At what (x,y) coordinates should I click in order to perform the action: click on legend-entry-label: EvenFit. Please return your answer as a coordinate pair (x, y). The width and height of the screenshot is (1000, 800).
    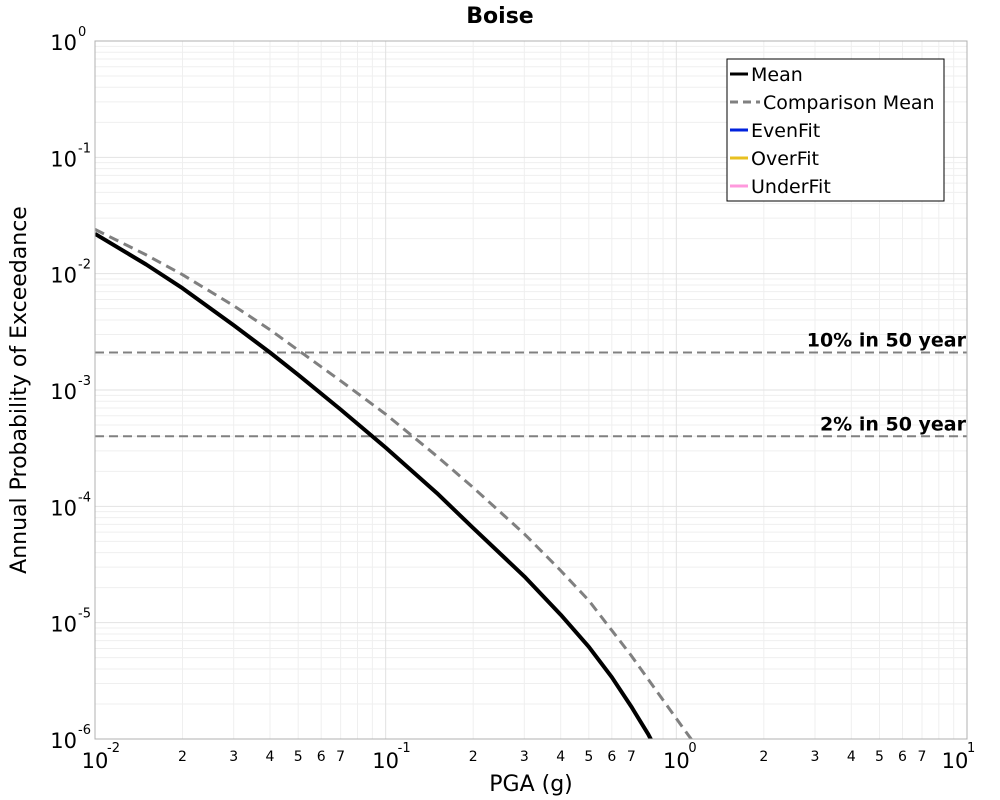
    Looking at the image, I should click on (785, 131).